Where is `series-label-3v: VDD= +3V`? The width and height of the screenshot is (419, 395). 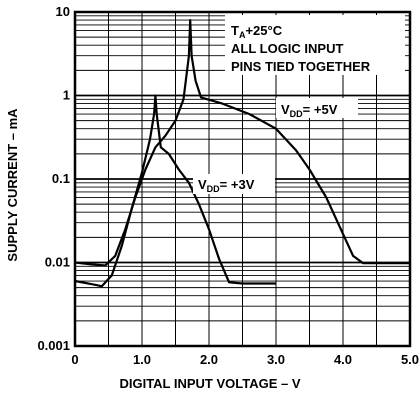 series-label-3v: VDD= +3V is located at coordinates (234, 184).